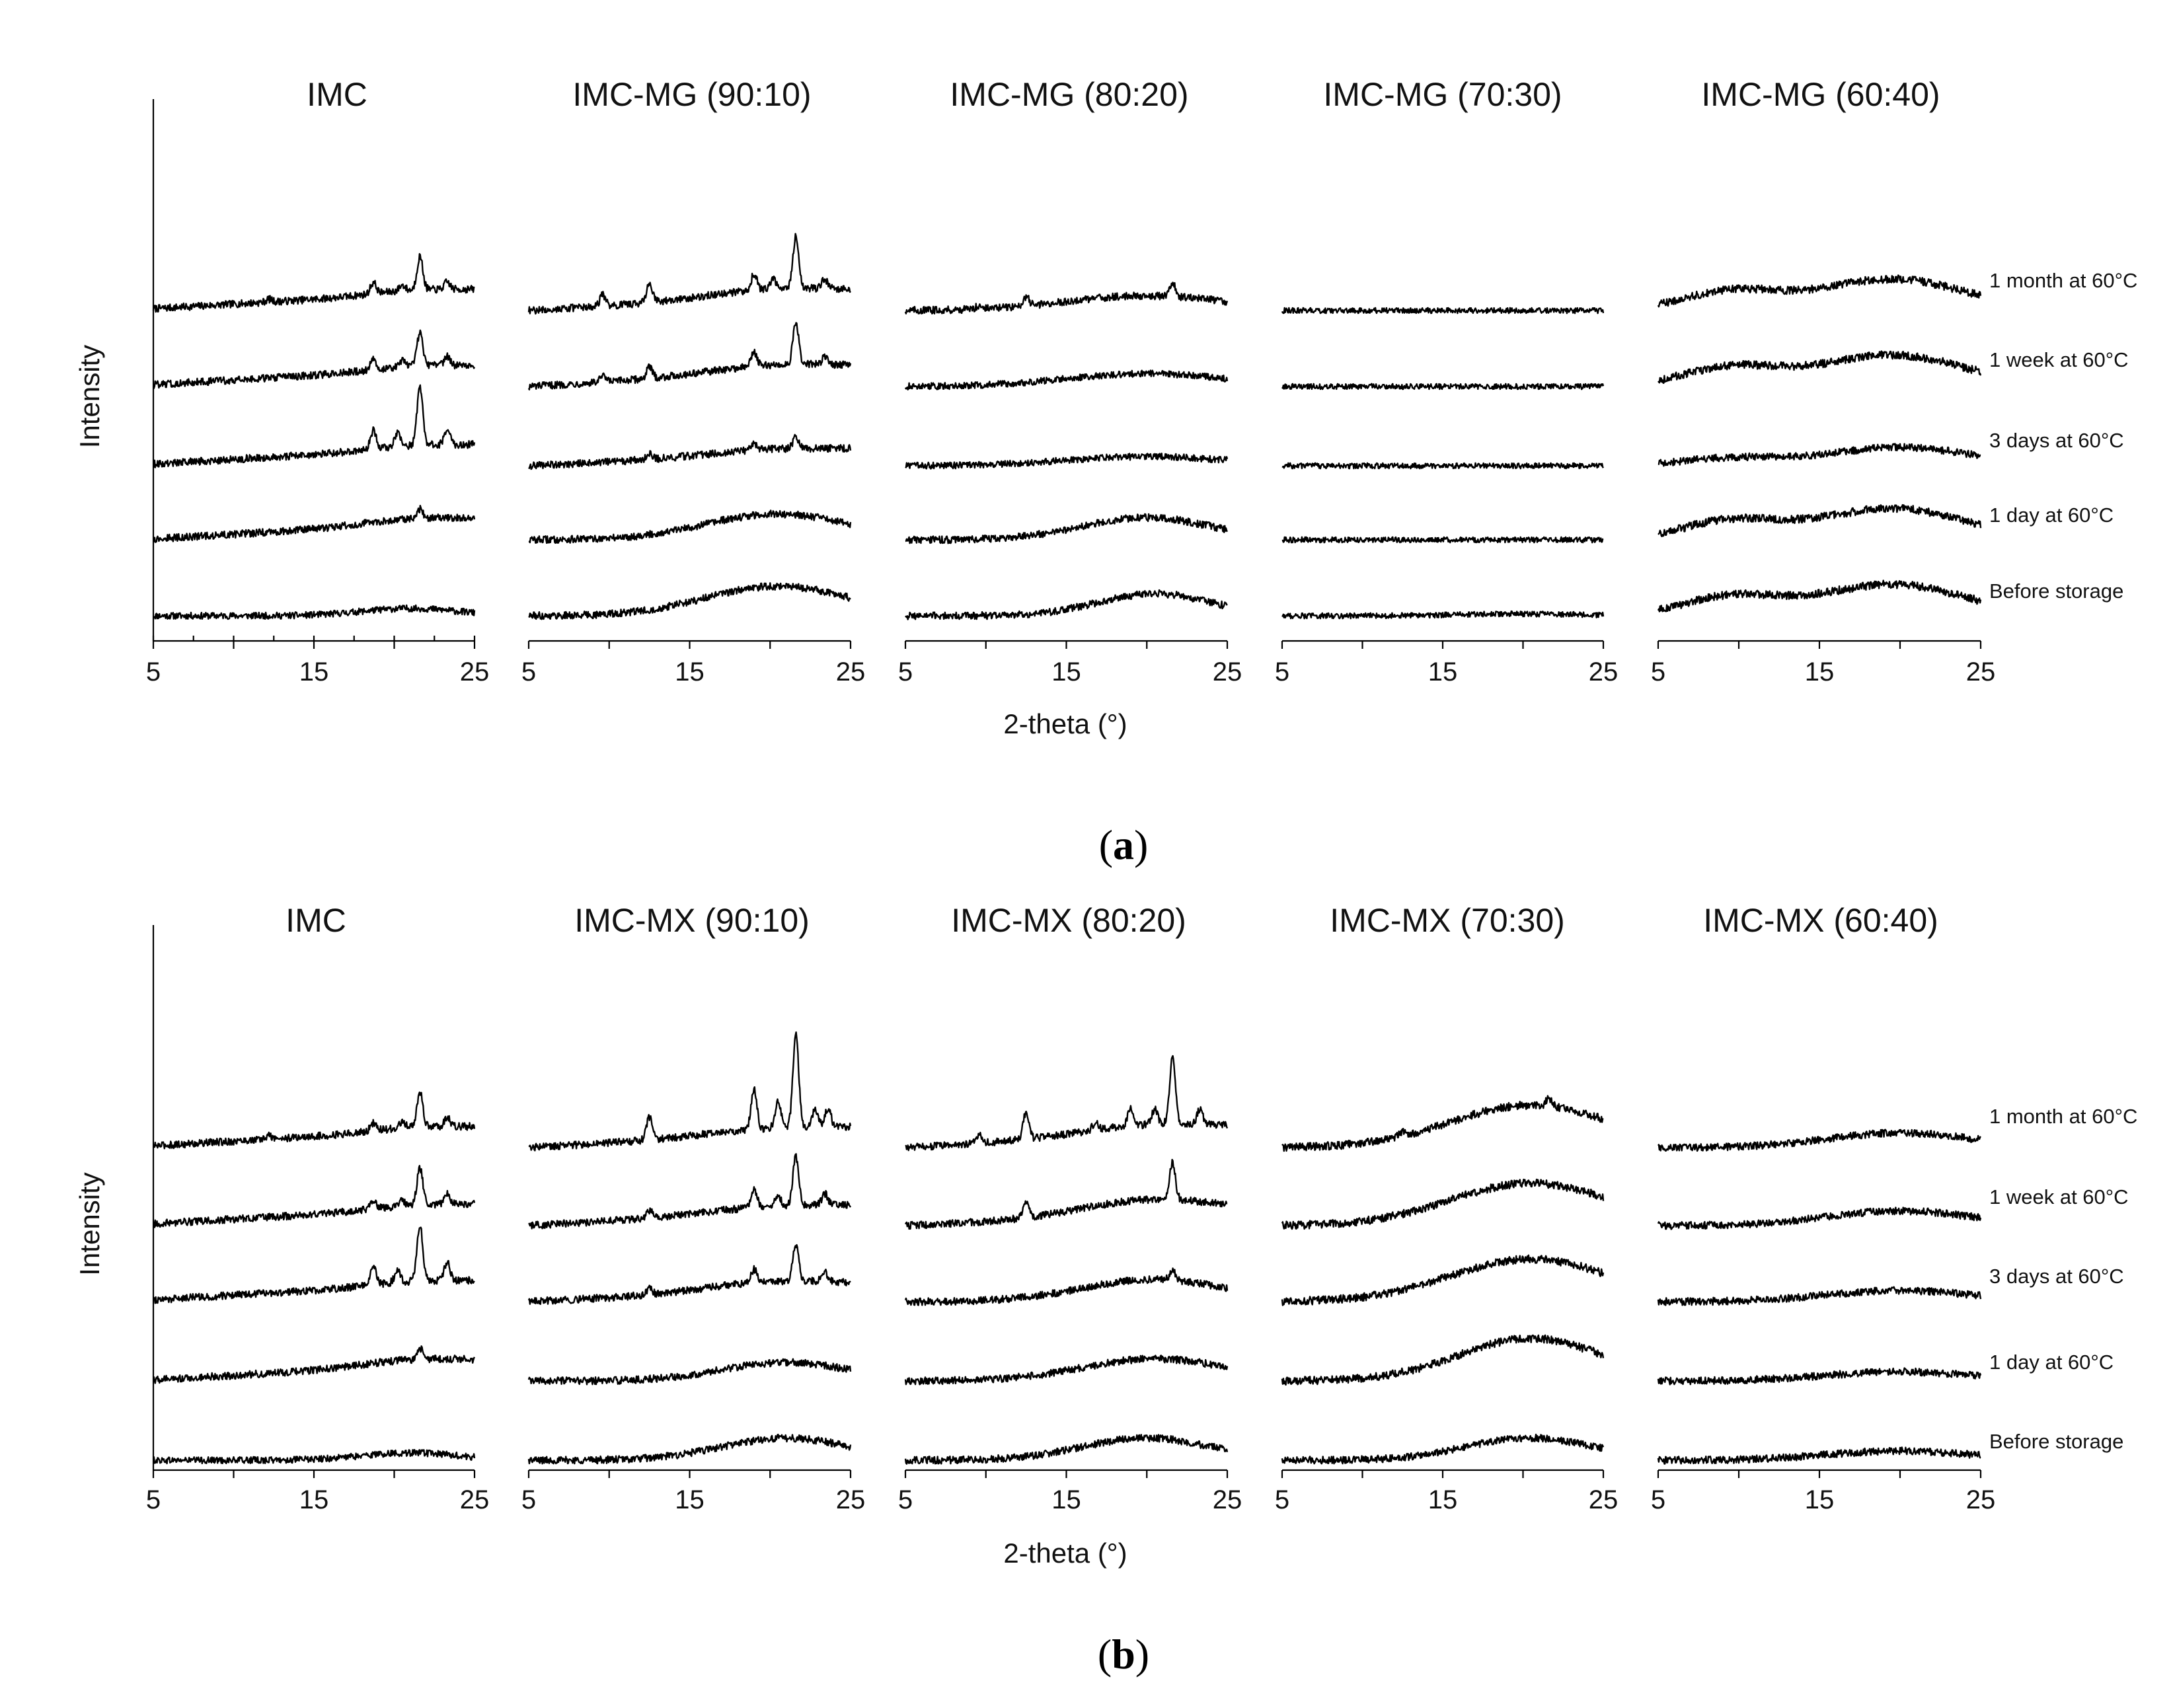 Image resolution: width=2173 pixels, height=1708 pixels. What do you see at coordinates (1820, 94) in the screenshot?
I see `panel-title: IMC-MG (60:40)` at bounding box center [1820, 94].